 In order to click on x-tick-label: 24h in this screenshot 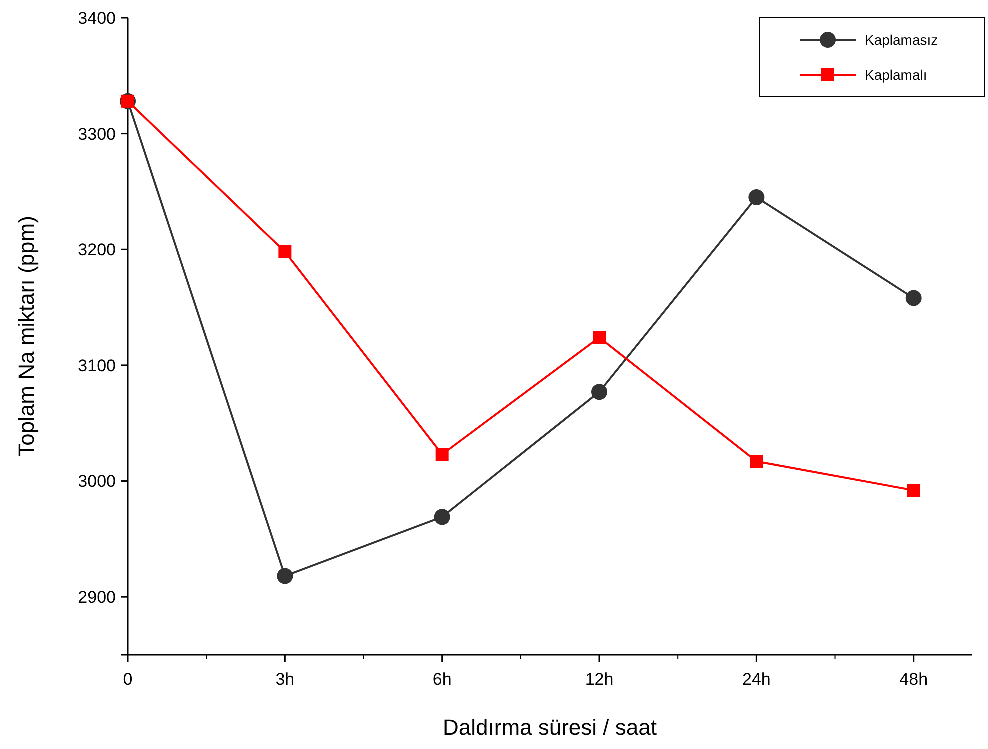, I will do `click(756, 679)`.